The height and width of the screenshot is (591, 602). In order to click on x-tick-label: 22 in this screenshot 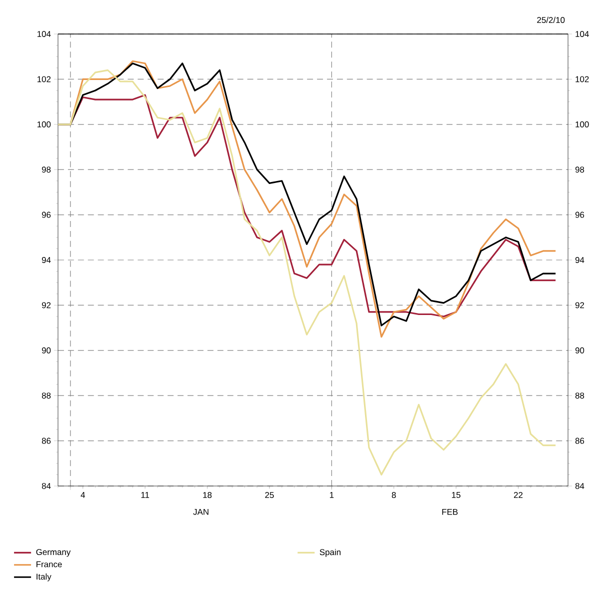, I will do `click(518, 495)`.